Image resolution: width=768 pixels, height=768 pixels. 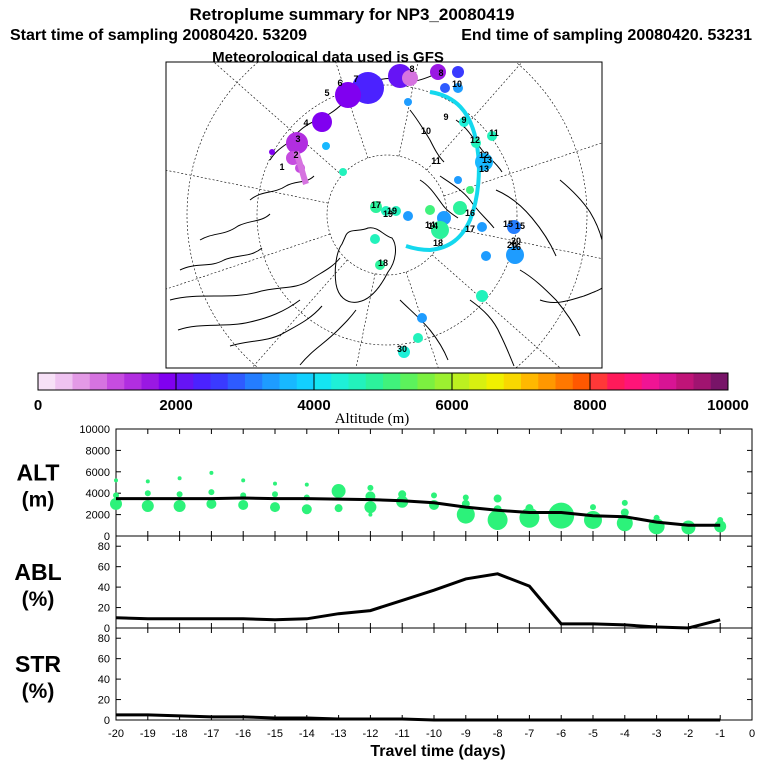 What do you see at coordinates (211, 734) in the screenshot?
I see `x-tick-label: -17` at bounding box center [211, 734].